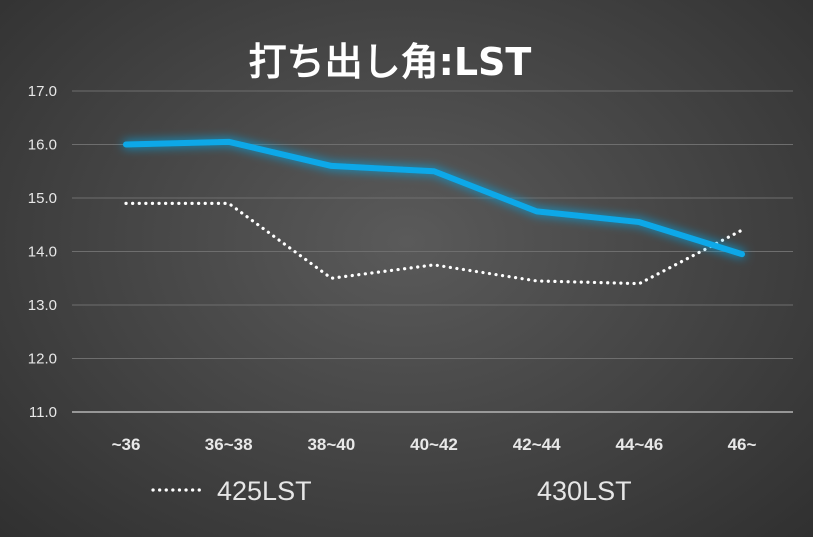 This screenshot has width=813, height=537. I want to click on series-line, so click(434, 243).